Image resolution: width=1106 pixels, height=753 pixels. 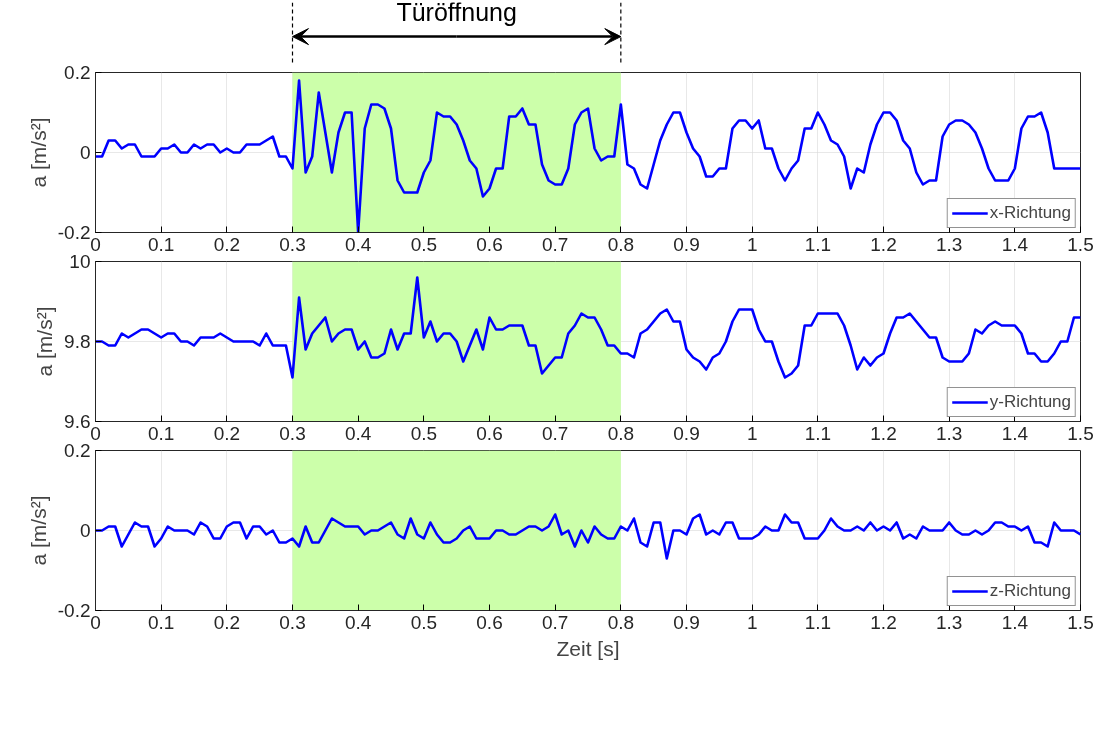 What do you see at coordinates (1030, 402) in the screenshot?
I see `legend-label: y-Richtung` at bounding box center [1030, 402].